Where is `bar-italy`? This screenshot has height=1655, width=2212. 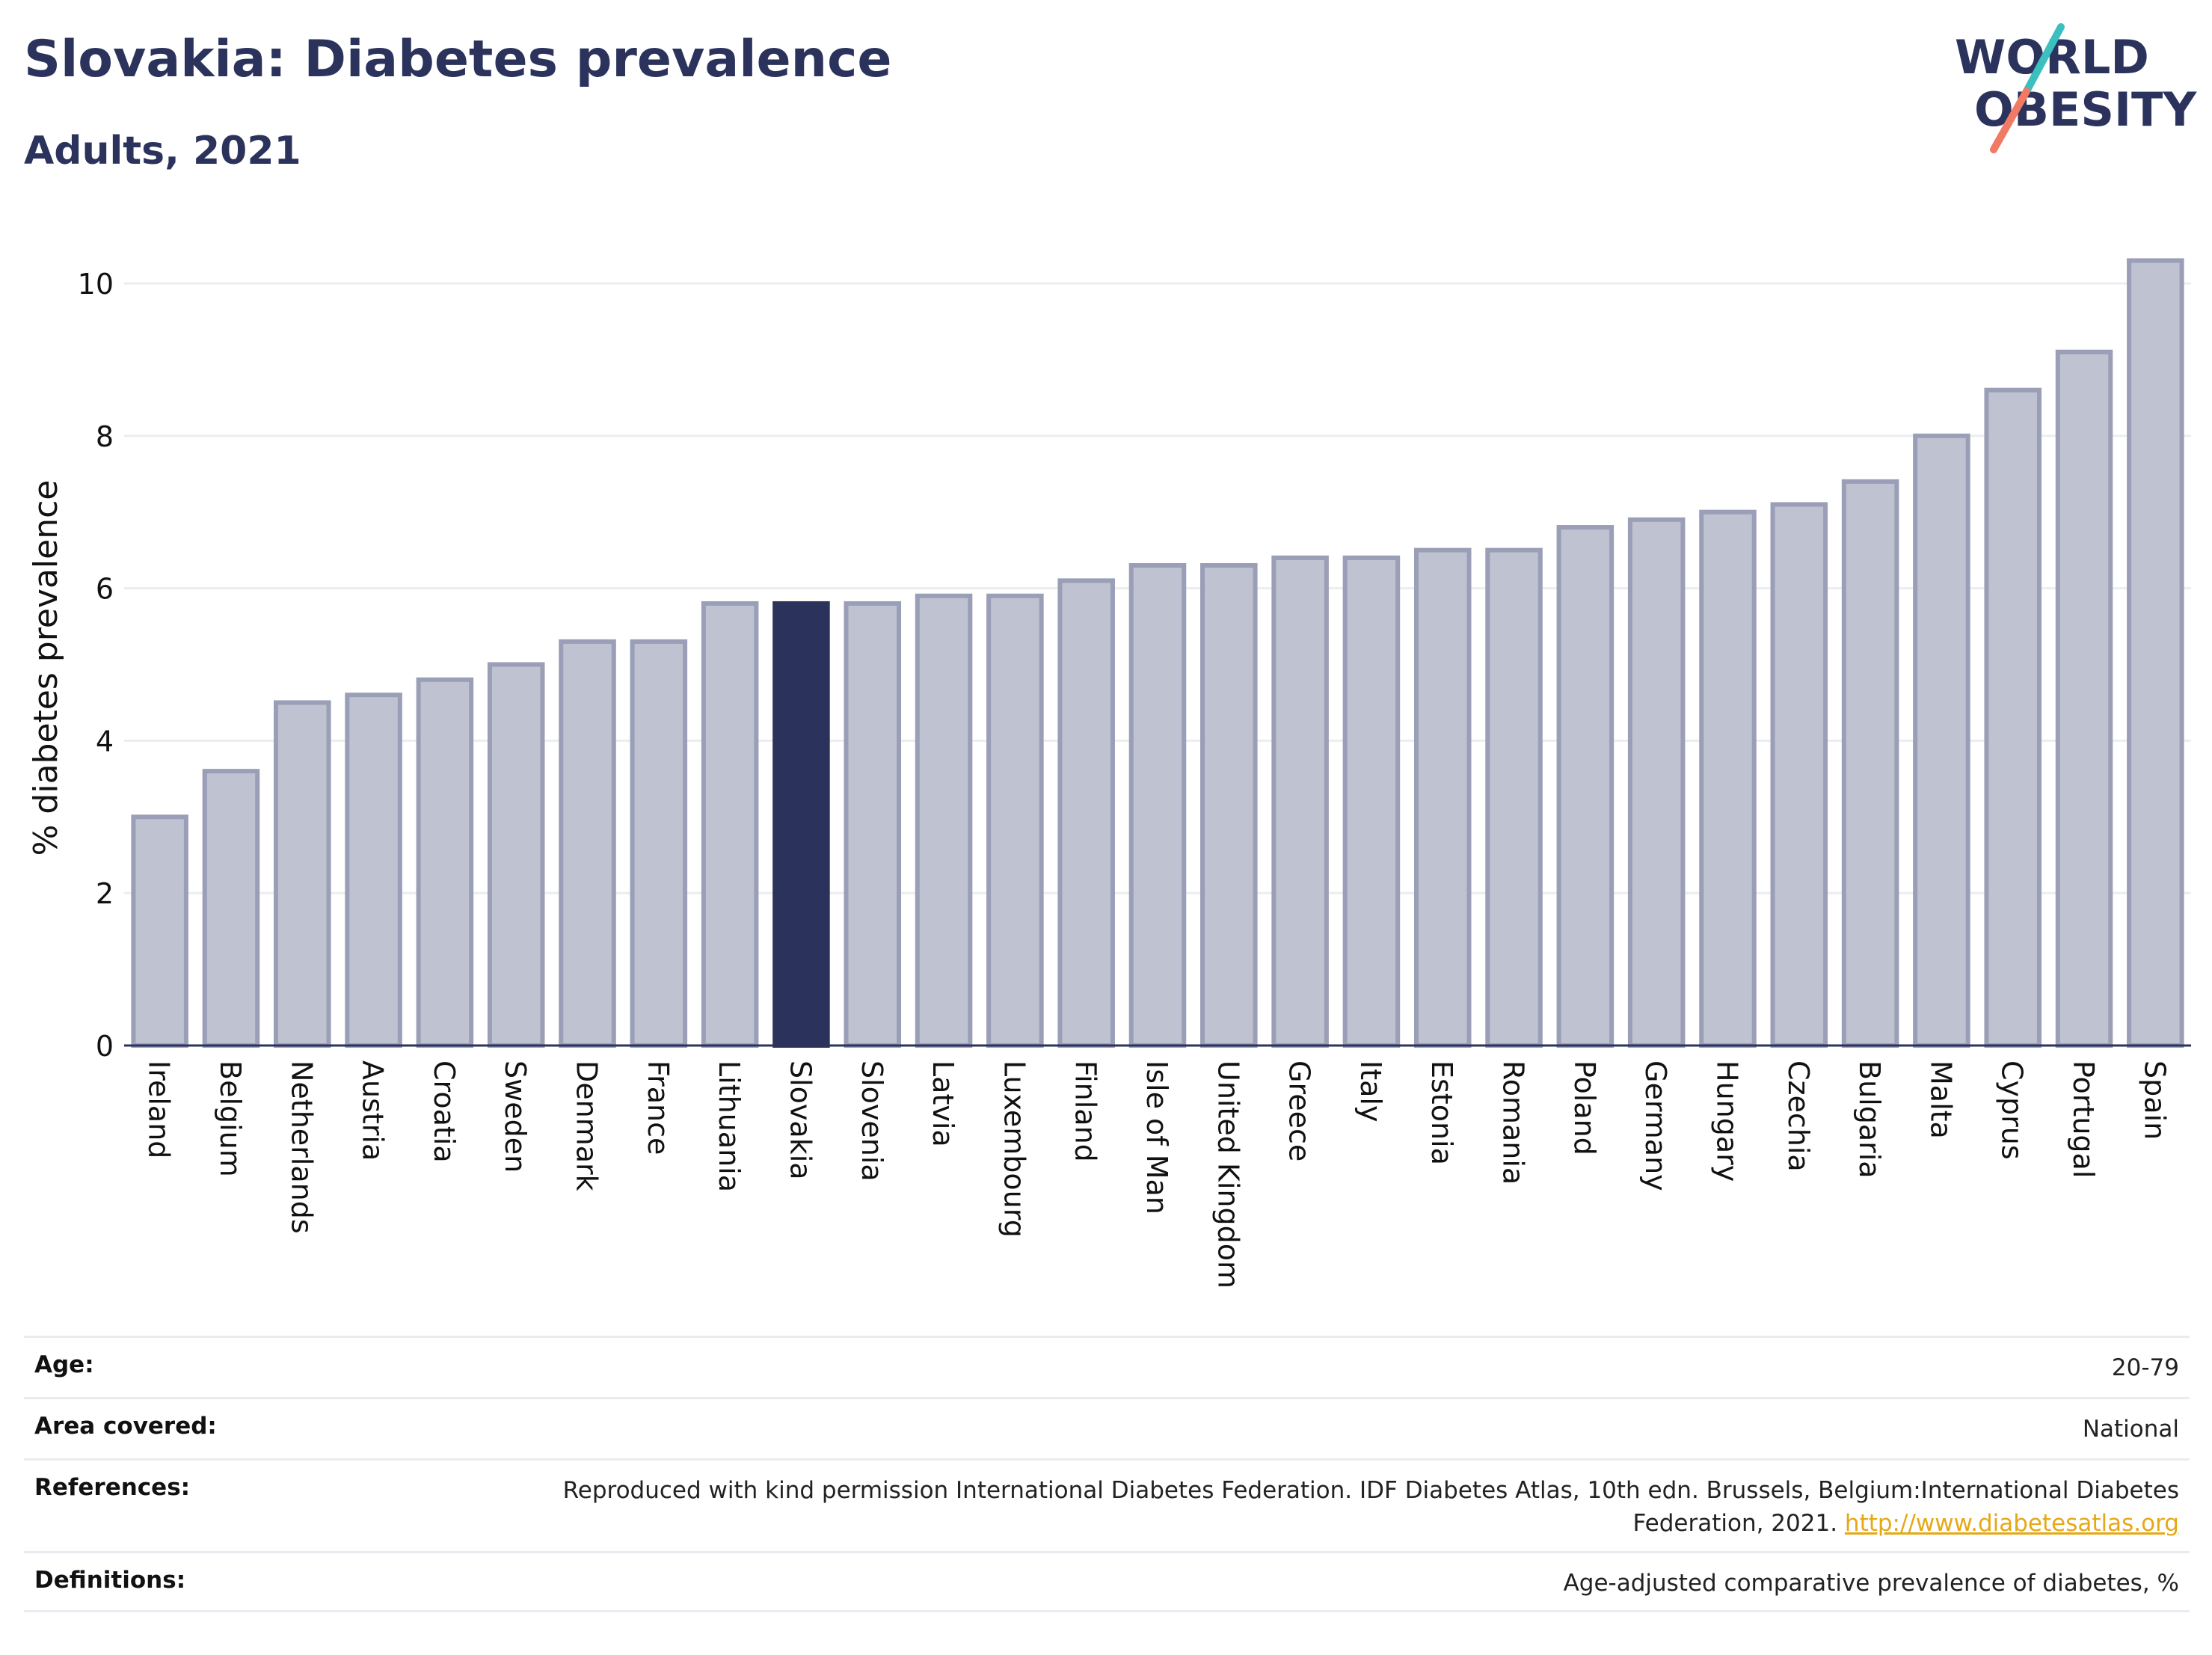
bar-italy is located at coordinates (1371, 801).